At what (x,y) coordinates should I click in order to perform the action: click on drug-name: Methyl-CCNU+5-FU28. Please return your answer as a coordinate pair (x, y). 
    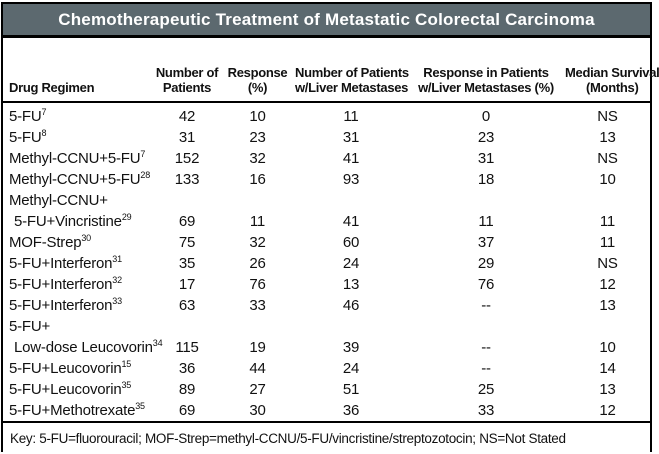
    Looking at the image, I should click on (80, 179).